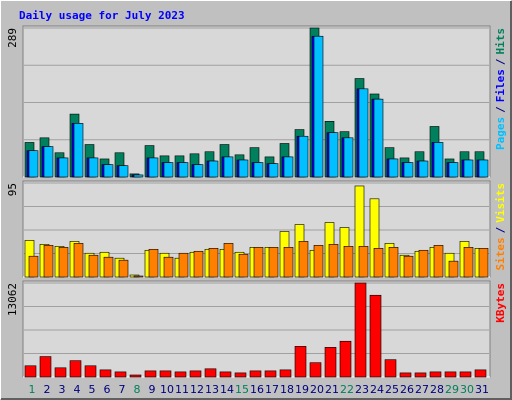 This screenshot has width=512, height=400. Describe the element at coordinates (482, 389) in the screenshot. I see `x-tick-label: 31` at that location.